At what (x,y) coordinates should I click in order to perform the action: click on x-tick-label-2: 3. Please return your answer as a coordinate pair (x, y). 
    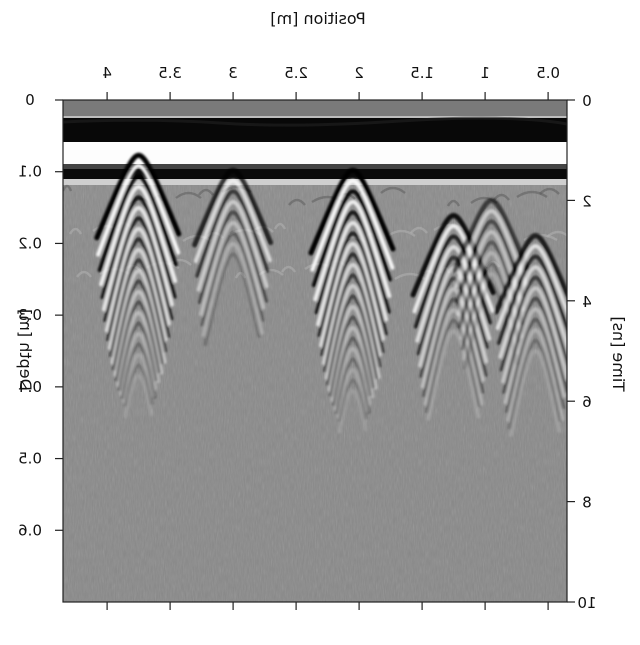
    Looking at the image, I should click on (233, 73).